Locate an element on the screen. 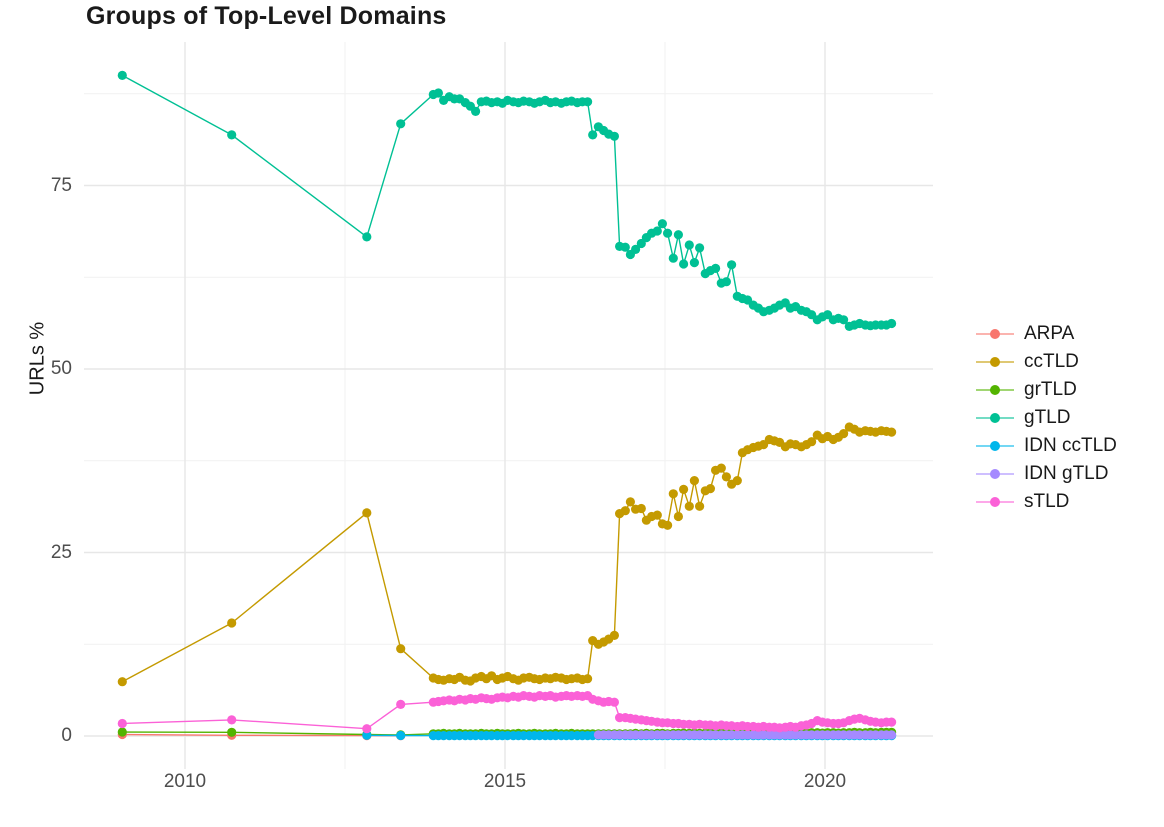 The height and width of the screenshot is (827, 1164). y-tick-label-25: 25 is located at coordinates (61, 552).